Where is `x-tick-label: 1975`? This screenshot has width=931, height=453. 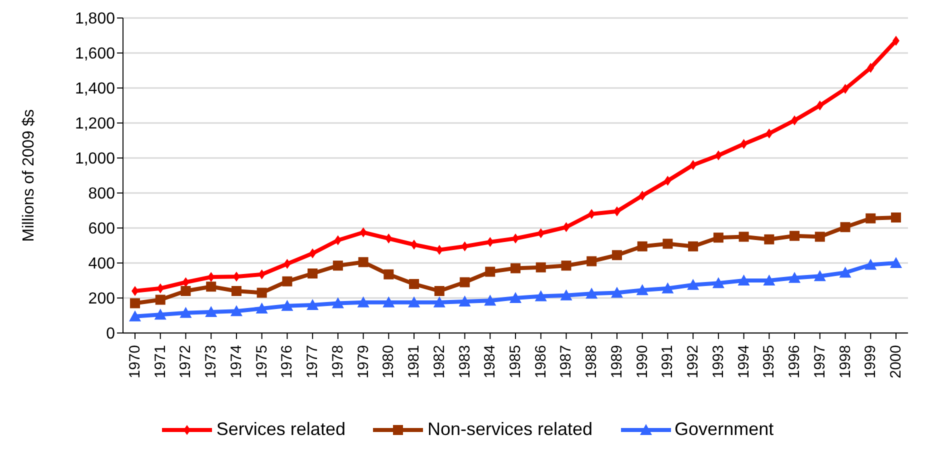 x-tick-label: 1975 is located at coordinates (261, 361).